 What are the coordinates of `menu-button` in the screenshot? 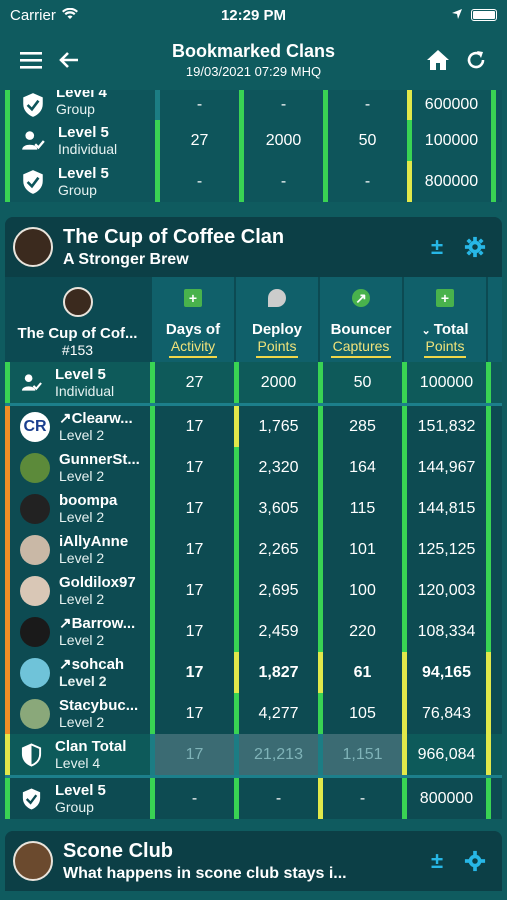 It's located at (31, 60).